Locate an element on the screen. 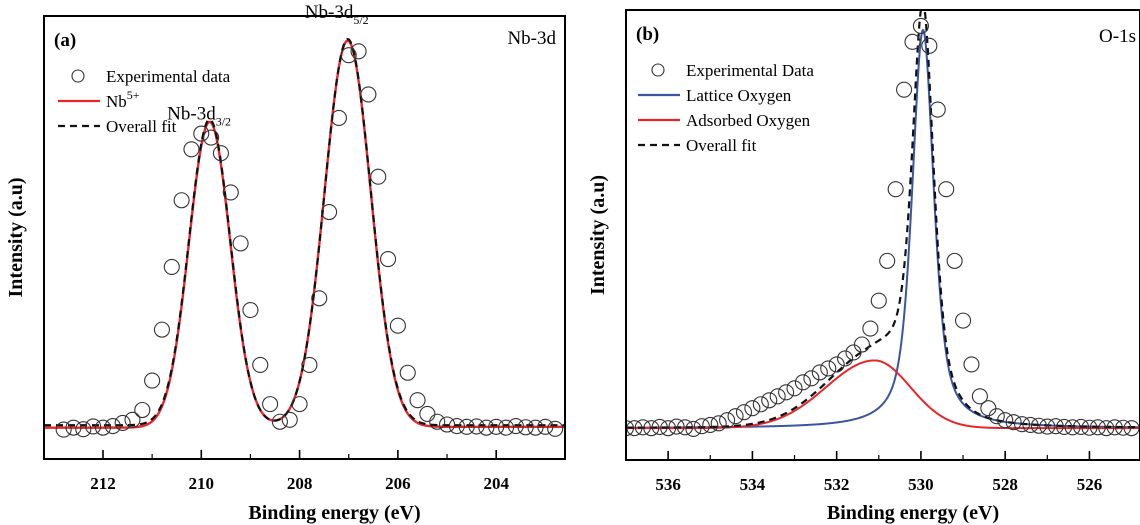  legend-label: Adsorbed Oxygen is located at coordinates (748, 120).